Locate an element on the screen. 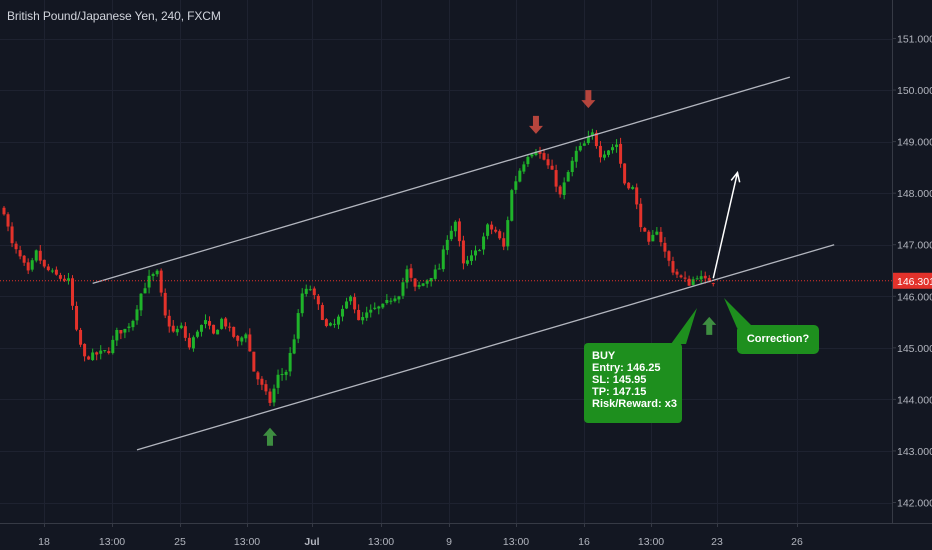 The image size is (932, 550). price-tick-label: 151.000 is located at coordinates (914, 40).